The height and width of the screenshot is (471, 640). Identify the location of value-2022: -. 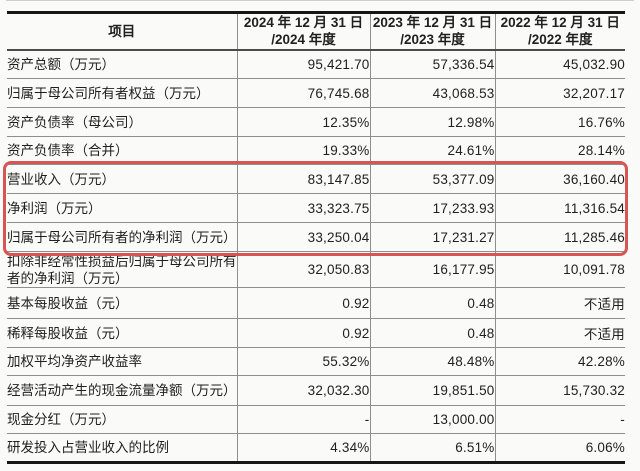
(559, 419).